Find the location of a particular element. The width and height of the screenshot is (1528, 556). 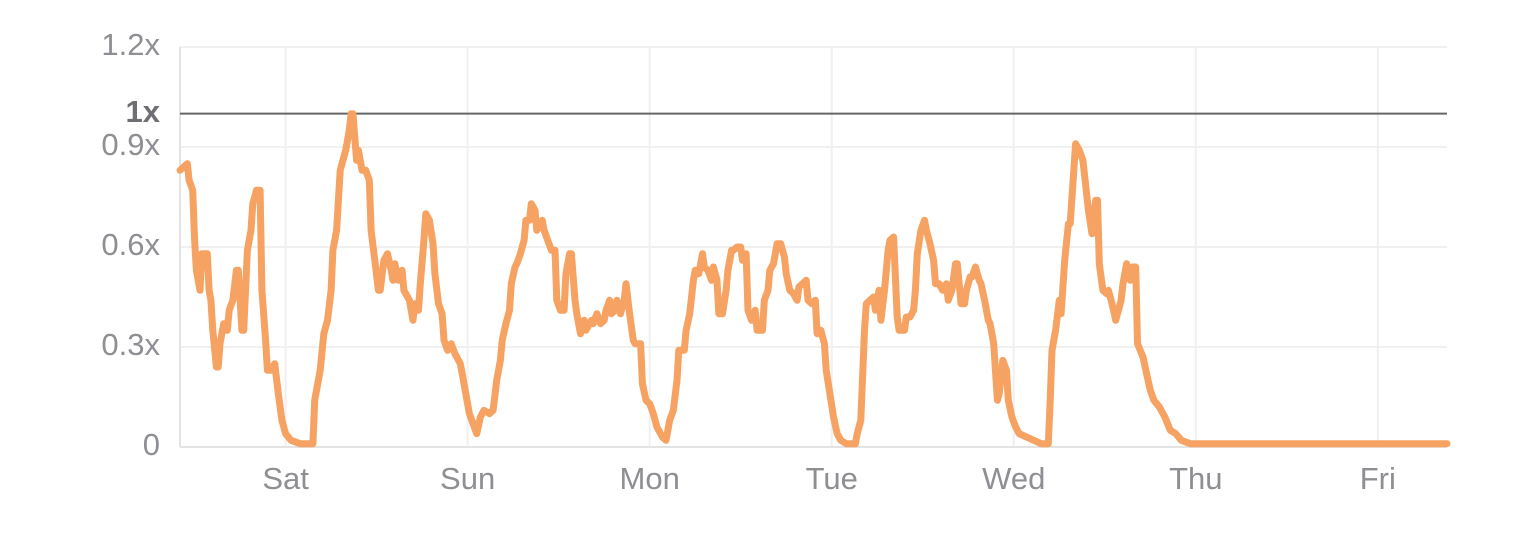

x-tick-label: Tue is located at coordinates (832, 478).